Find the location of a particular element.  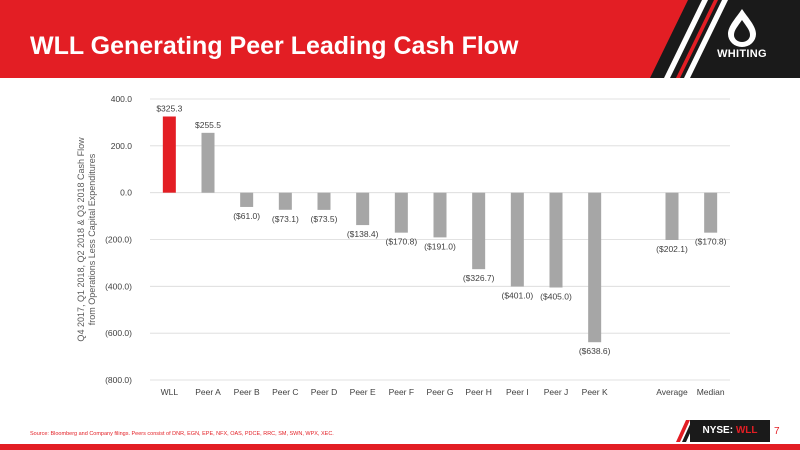

x-tick-label: Peer I is located at coordinates (517, 392).